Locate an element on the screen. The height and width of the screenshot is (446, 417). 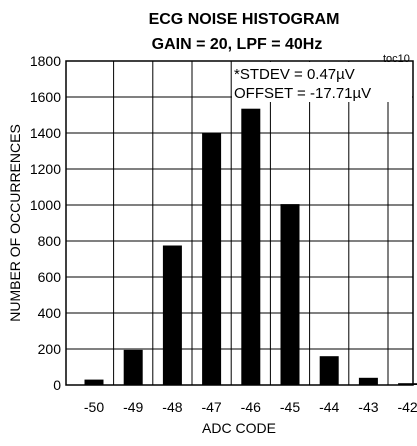
bar--43 is located at coordinates (368, 381).